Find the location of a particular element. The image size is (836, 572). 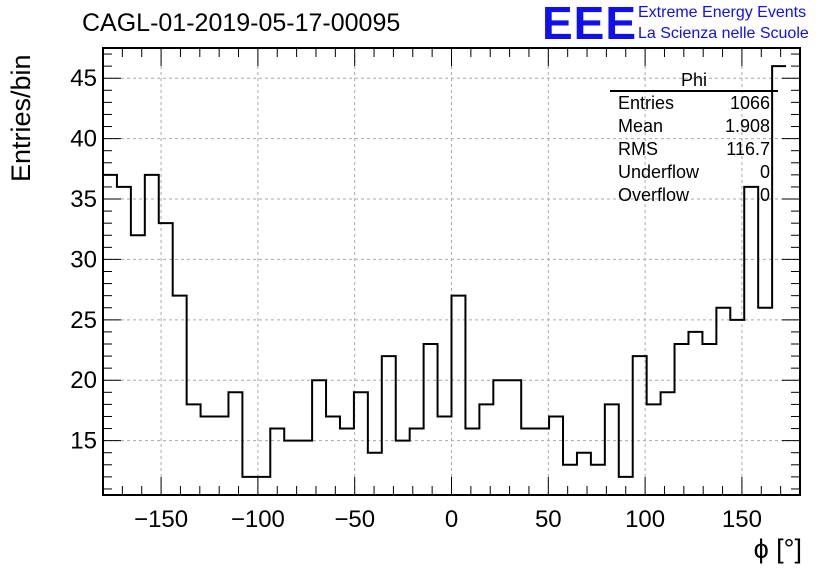

stats-row-entries: Entries 1066 is located at coordinates (694, 103).